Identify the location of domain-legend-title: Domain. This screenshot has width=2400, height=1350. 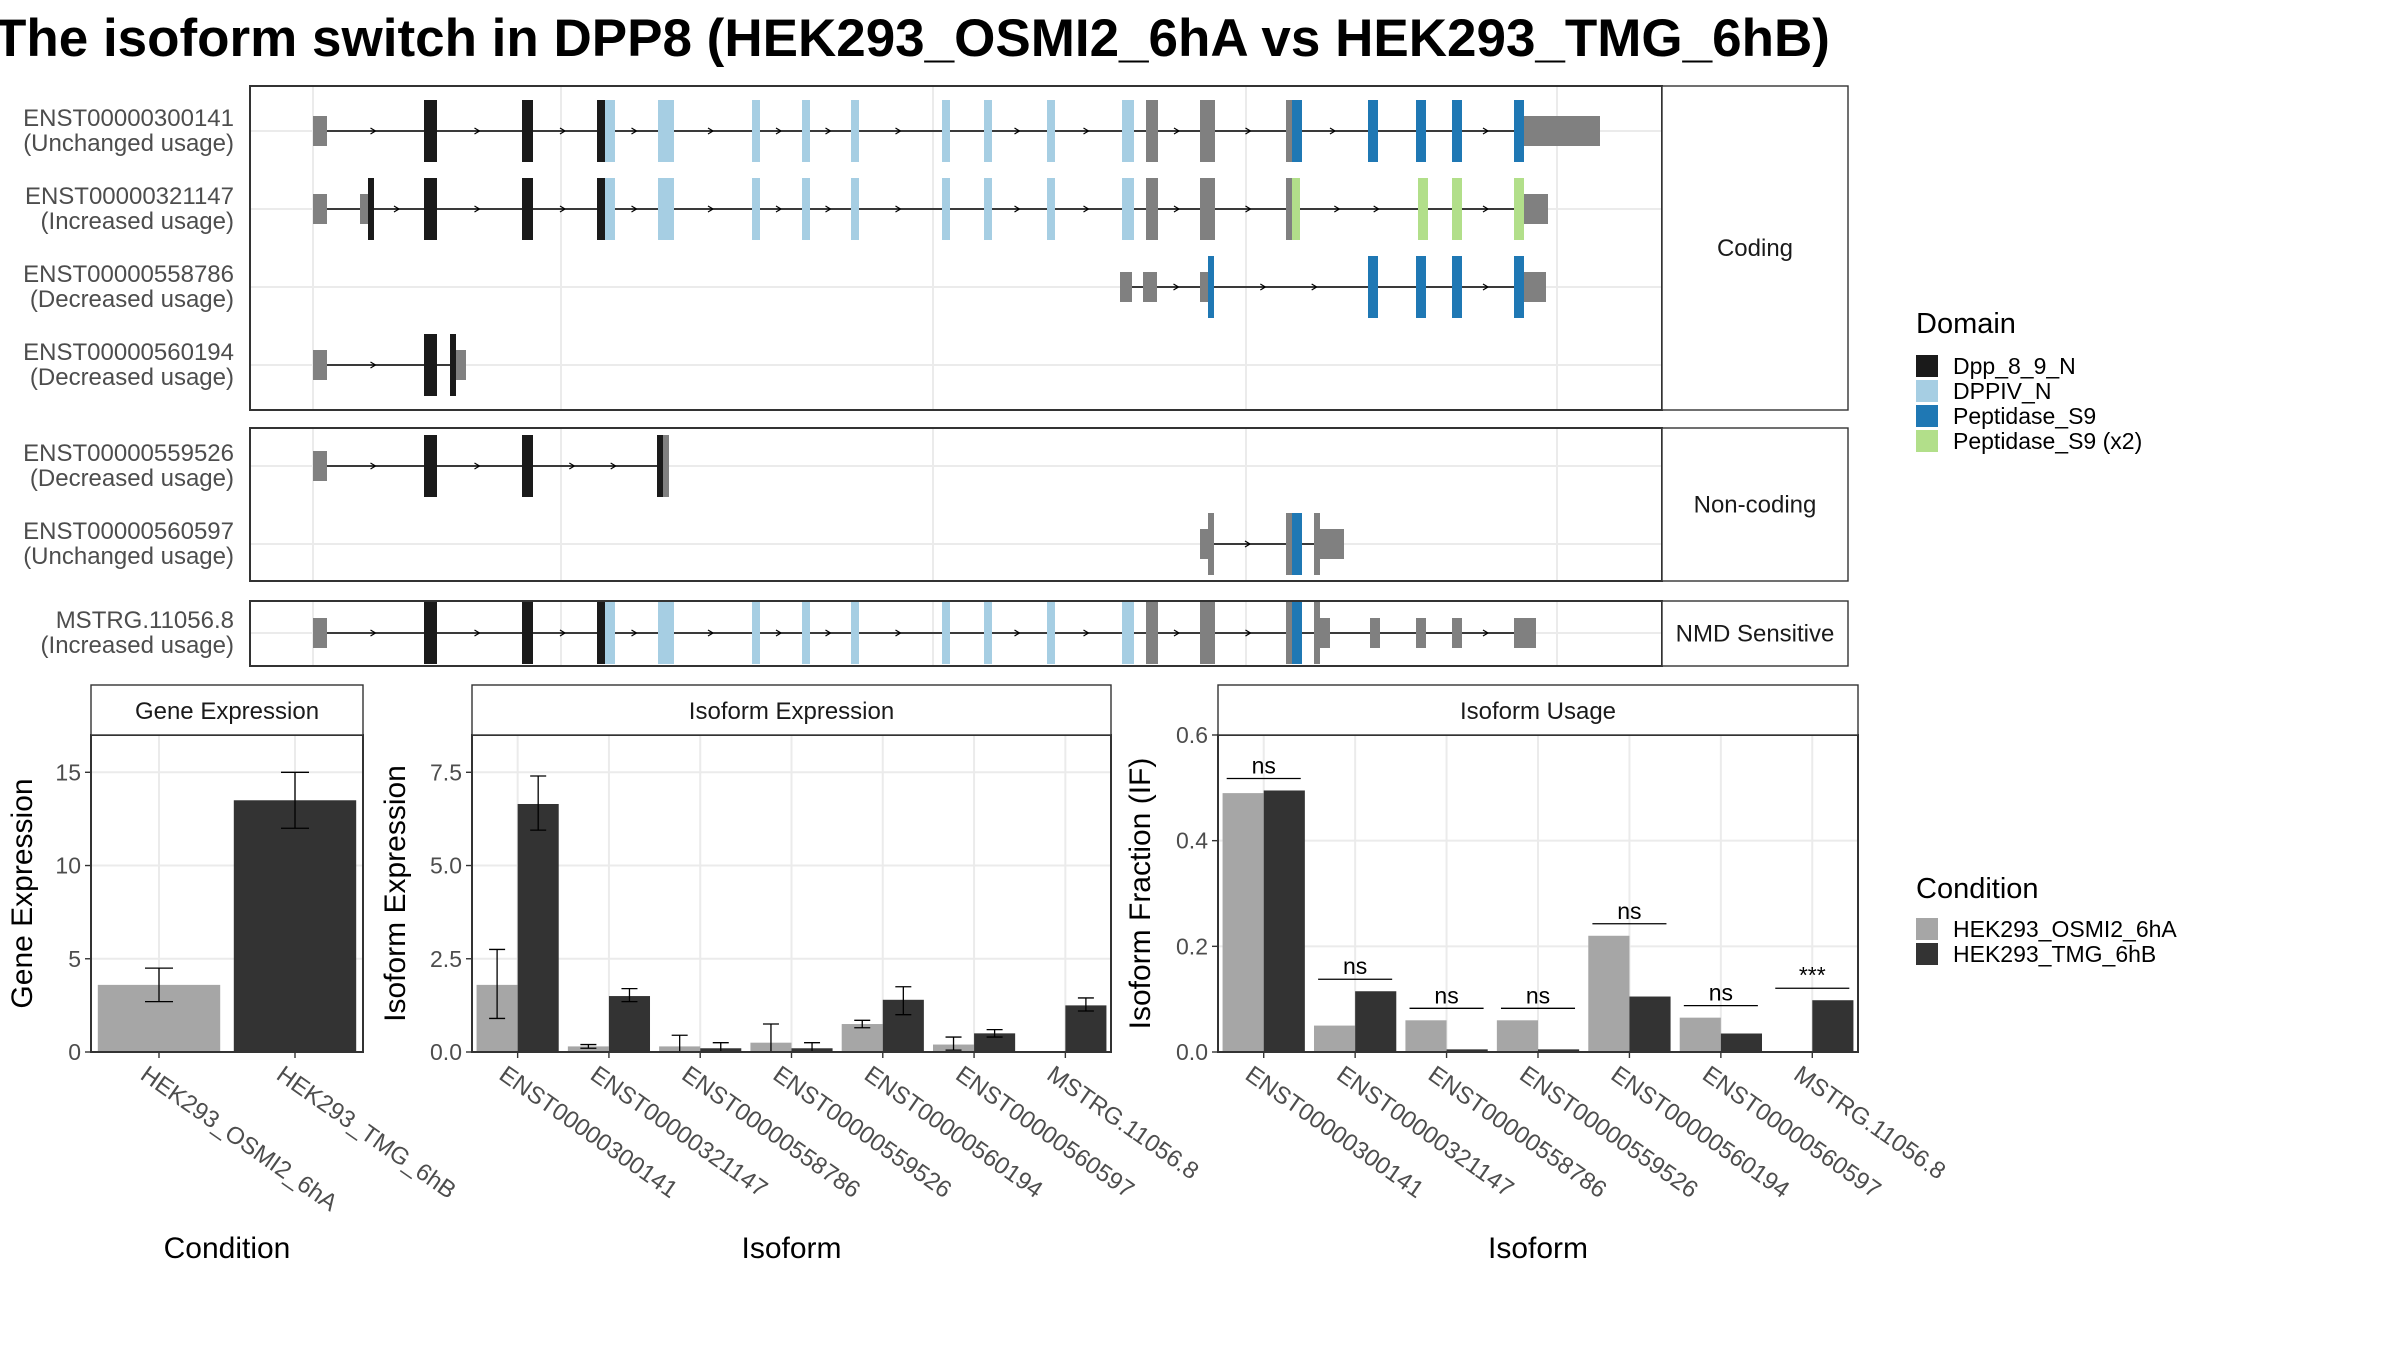
(1966, 324).